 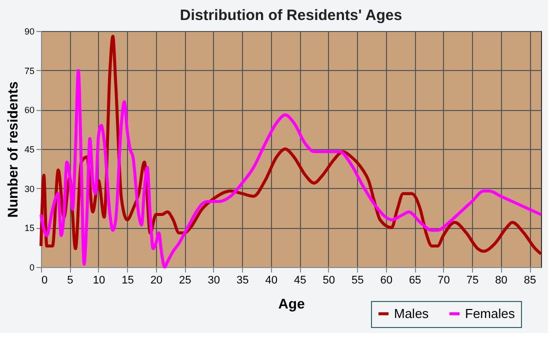 What do you see at coordinates (29, 228) in the screenshot?
I see `y-tick-label: 15` at bounding box center [29, 228].